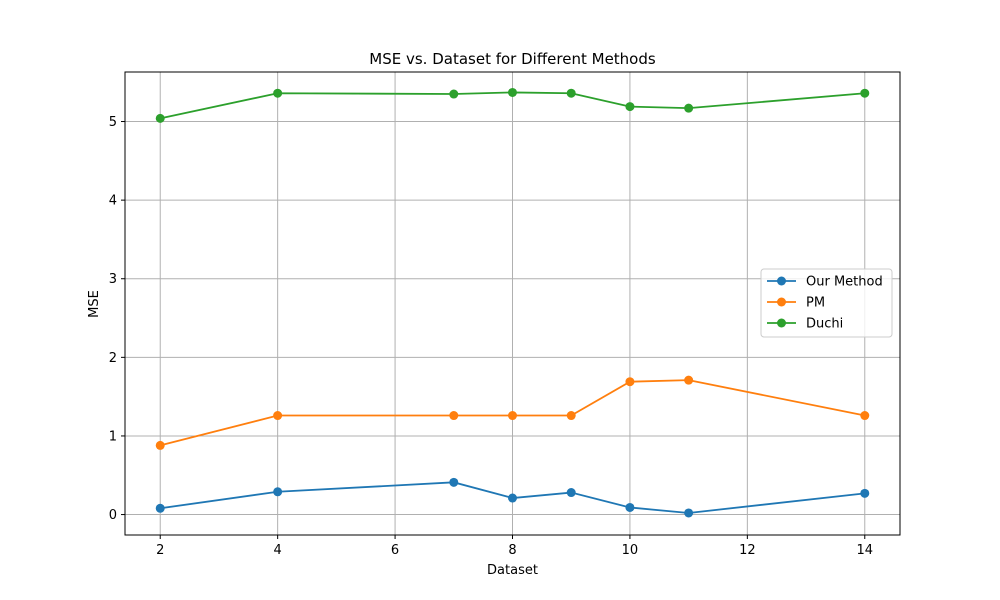 This screenshot has width=1000, height=600. Describe the element at coordinates (160, 550) in the screenshot. I see `x-tick-label: 2` at that location.